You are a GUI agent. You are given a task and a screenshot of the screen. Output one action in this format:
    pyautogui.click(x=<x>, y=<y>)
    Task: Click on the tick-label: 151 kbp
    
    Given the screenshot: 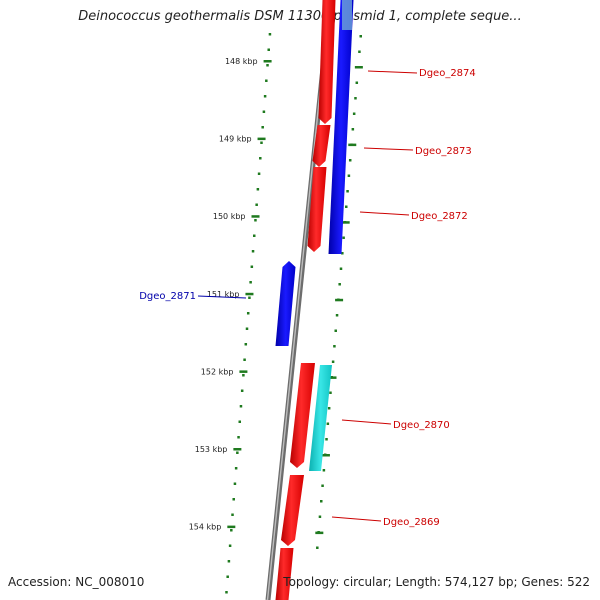 What is the action you would take?
    pyautogui.click(x=223, y=294)
    